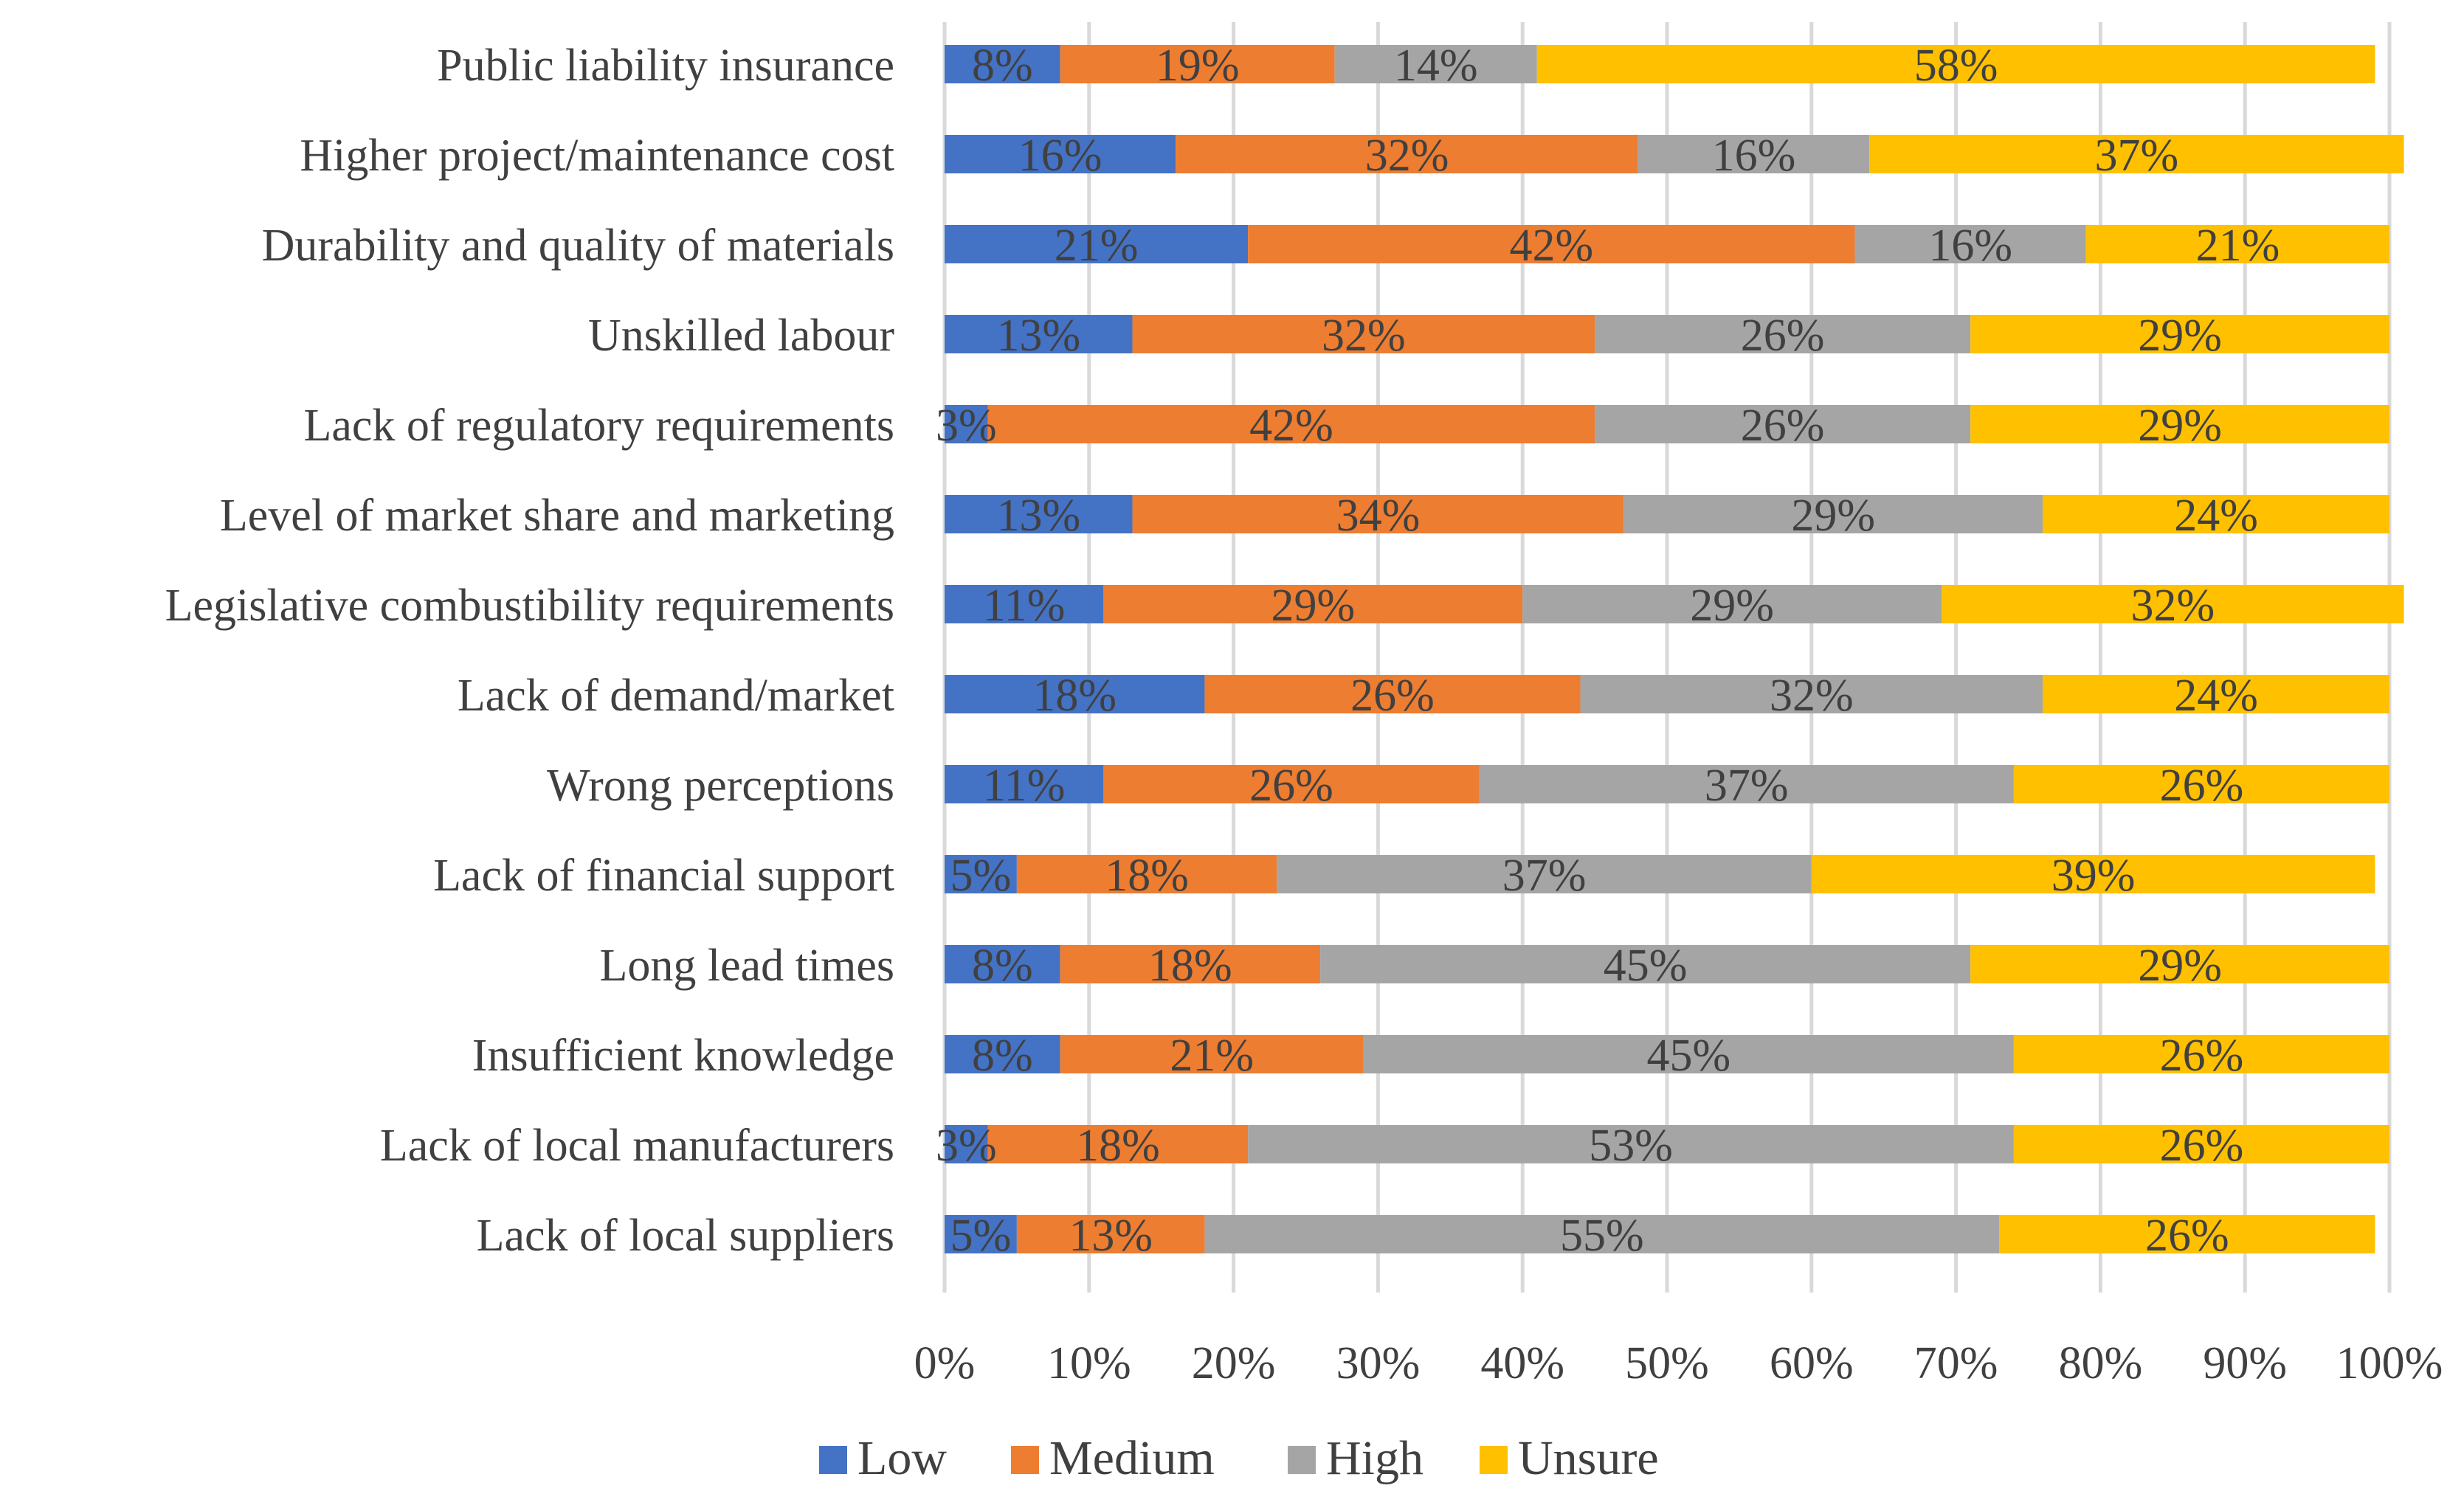  I want to click on data-label: 34%, so click(1379, 516).